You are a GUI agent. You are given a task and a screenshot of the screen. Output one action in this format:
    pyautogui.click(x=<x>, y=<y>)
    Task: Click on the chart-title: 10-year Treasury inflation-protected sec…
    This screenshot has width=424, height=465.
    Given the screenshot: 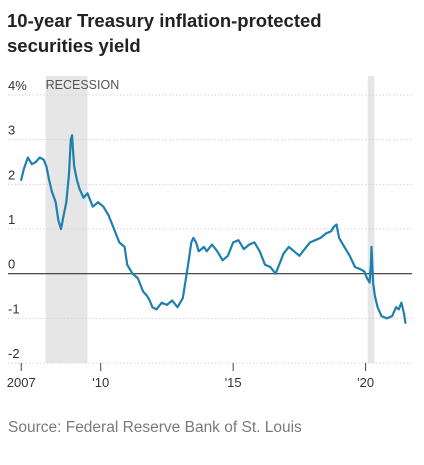 What is the action you would take?
    pyautogui.click(x=164, y=33)
    